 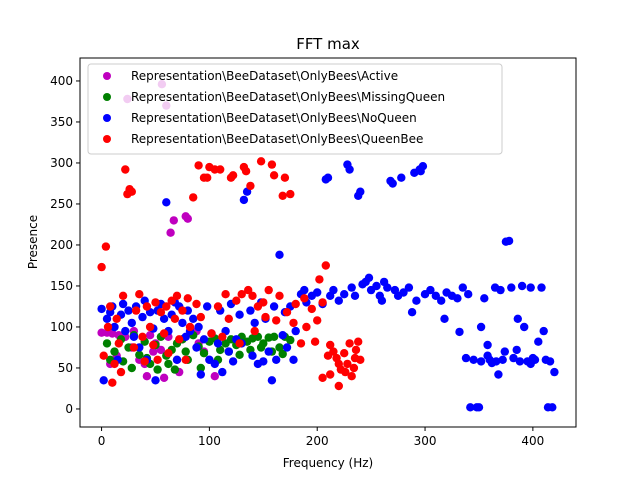 What do you see at coordinates (61, 245) in the screenshot?
I see `y-tick-label: 200` at bounding box center [61, 245].